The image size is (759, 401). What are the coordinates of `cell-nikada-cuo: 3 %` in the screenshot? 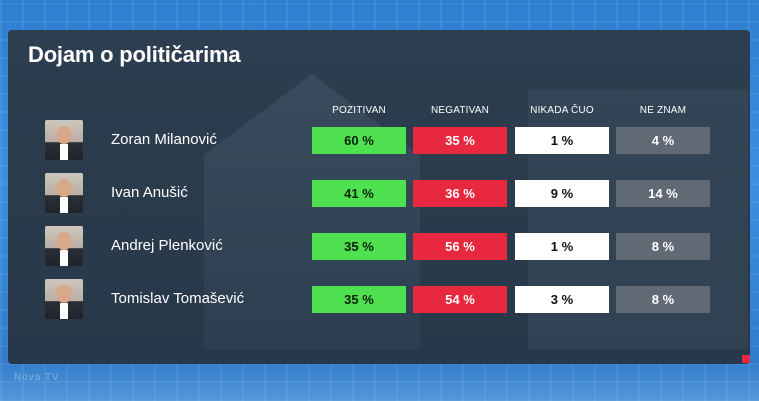 It's located at (562, 299).